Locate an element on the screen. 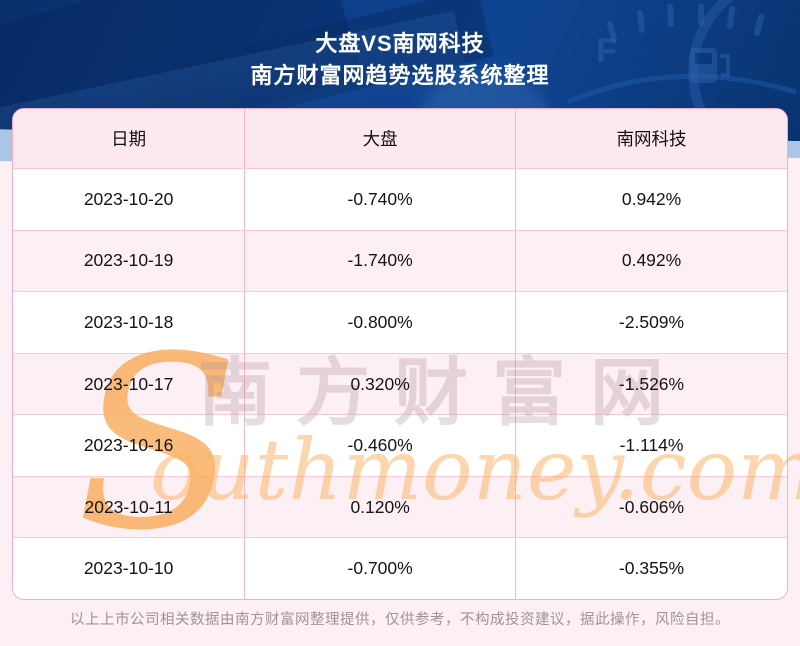 This screenshot has width=800, height=646. date-cell: 2023-10-10 is located at coordinates (129, 568).